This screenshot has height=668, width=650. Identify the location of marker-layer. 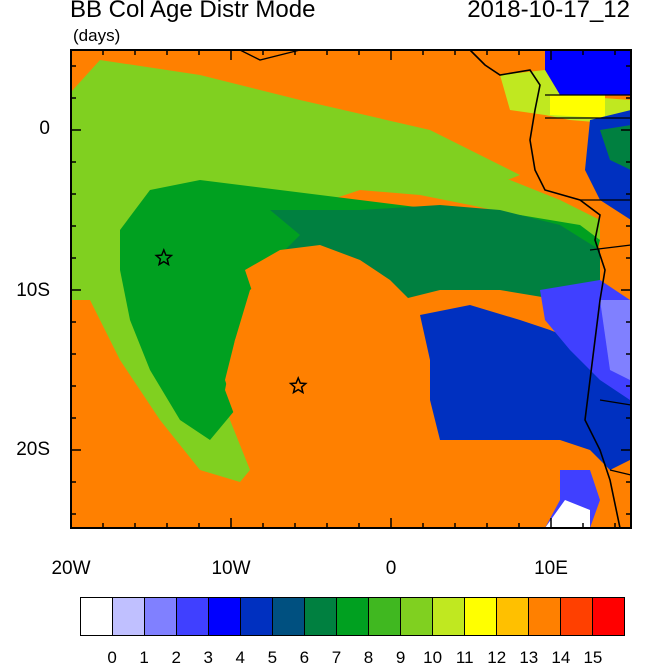
(231, 321).